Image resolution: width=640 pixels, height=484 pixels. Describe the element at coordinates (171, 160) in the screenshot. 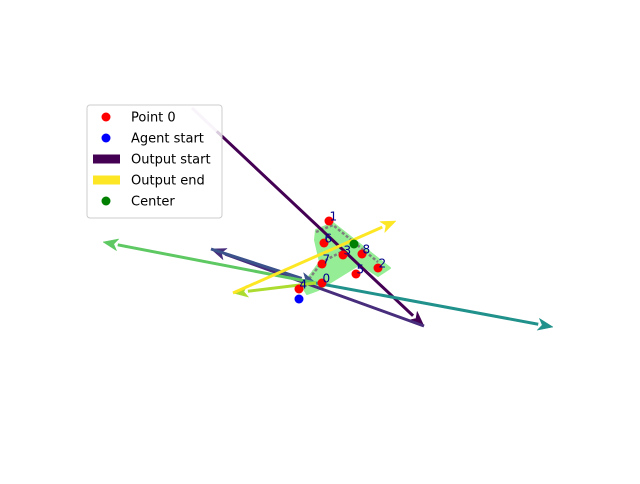

I see `legend-label: Output start` at that location.